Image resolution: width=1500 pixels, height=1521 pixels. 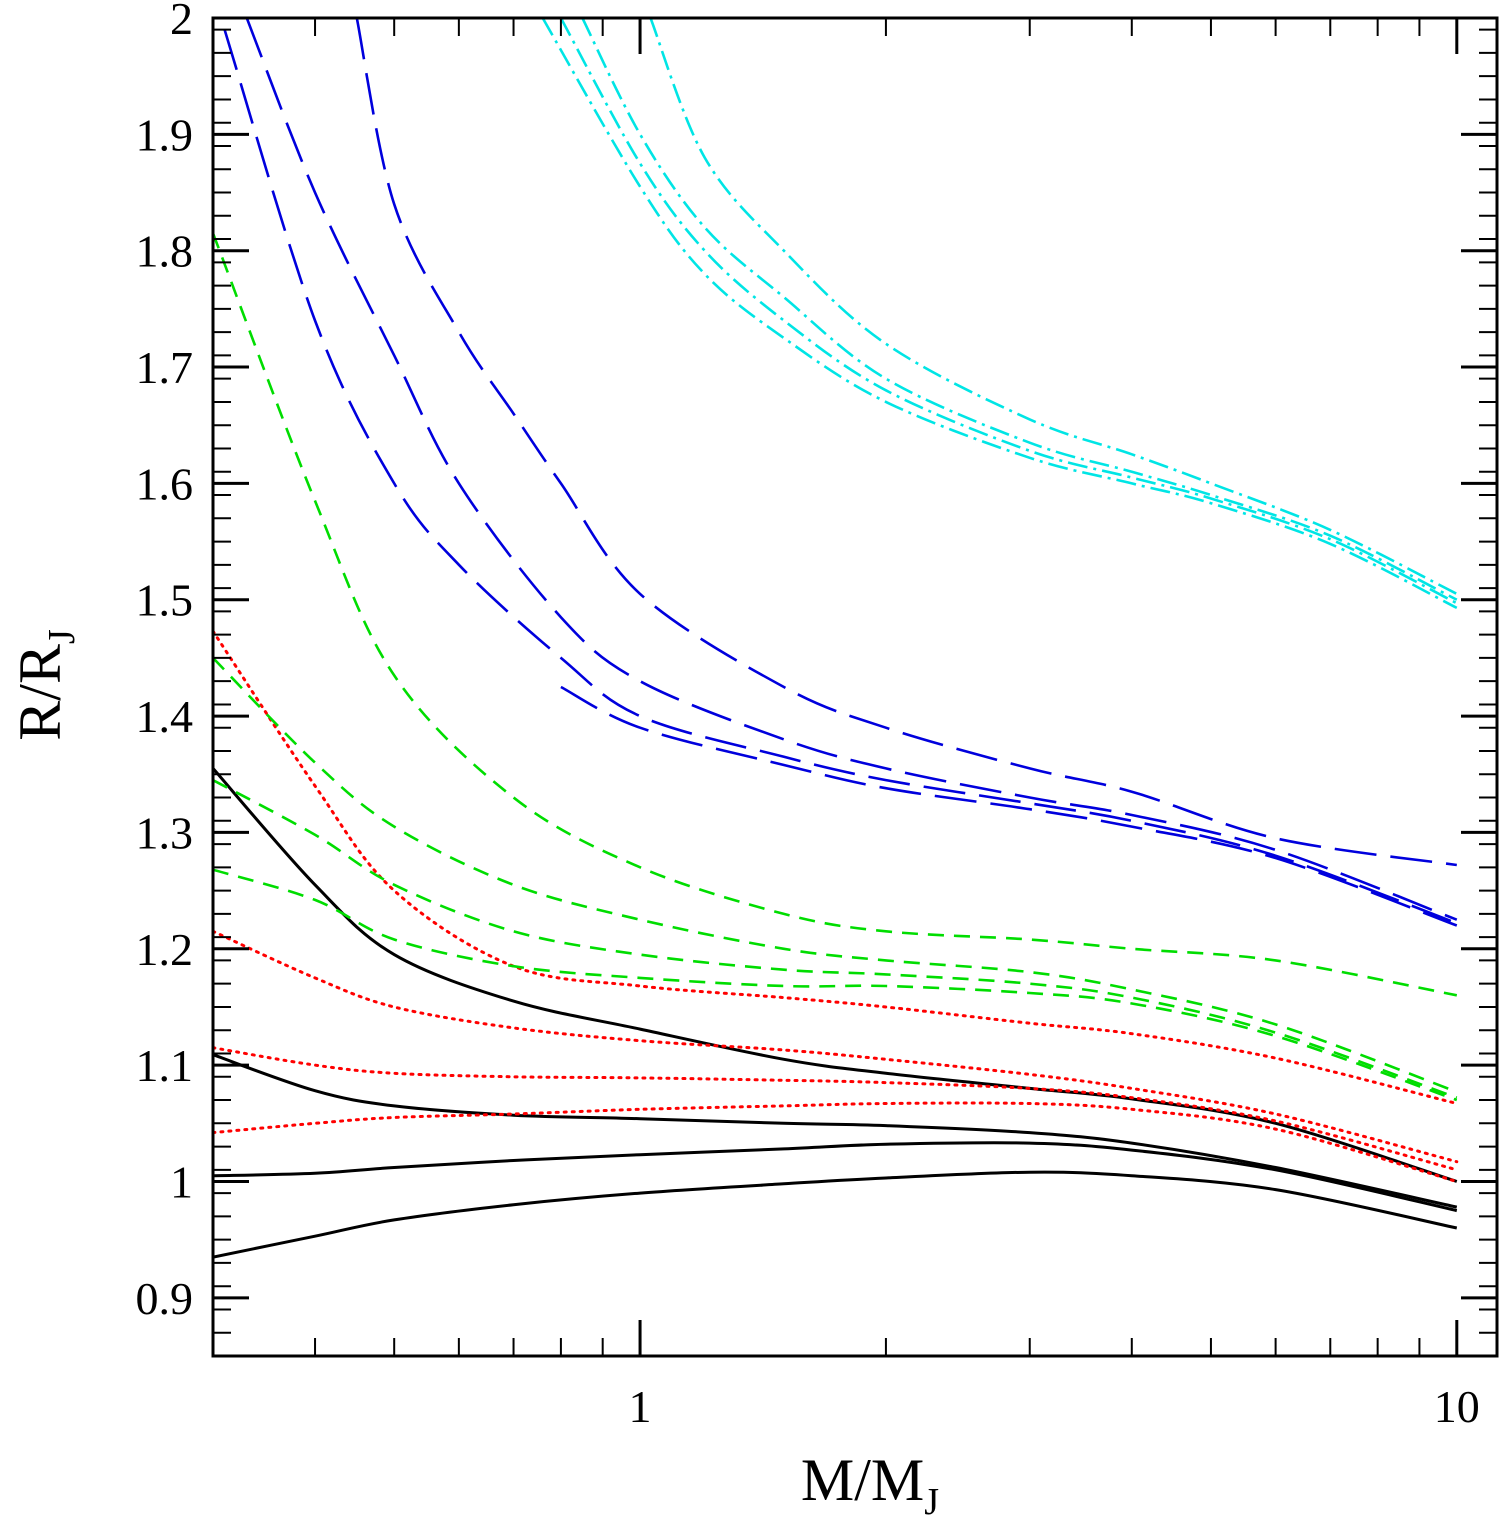 I want to click on y-tick-label: 1.7, so click(x=165, y=367).